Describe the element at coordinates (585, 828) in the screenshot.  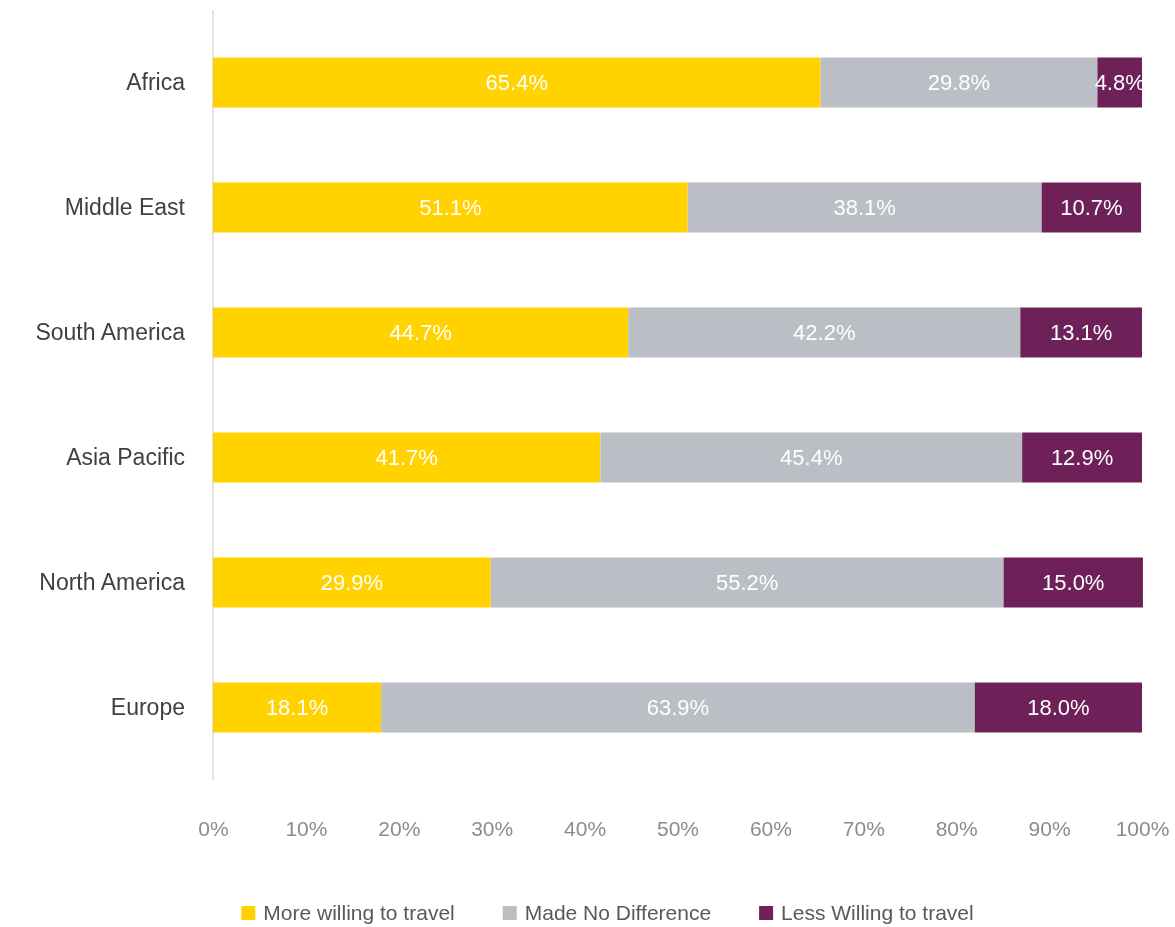
I see `x-tick-label: 40%` at that location.